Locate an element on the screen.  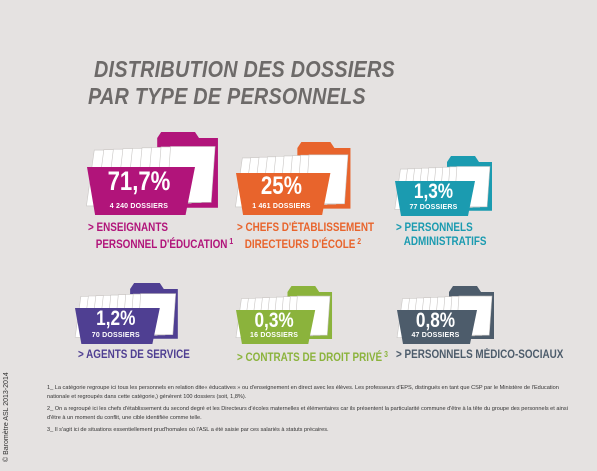
percent-label: 25% is located at coordinates (281, 186).